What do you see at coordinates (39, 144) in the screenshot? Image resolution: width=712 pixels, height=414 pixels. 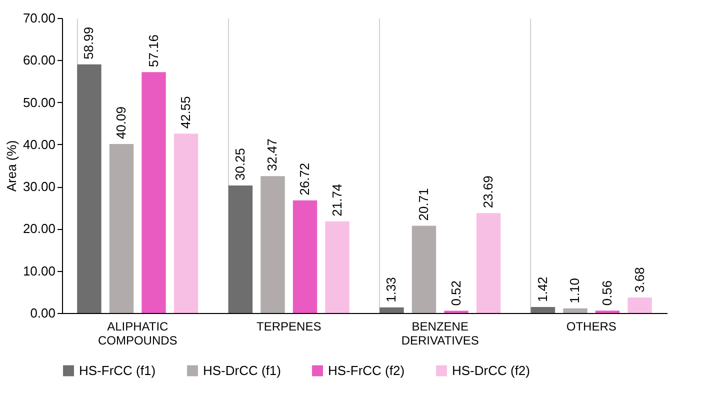 I see `y-tick-label: 40.00` at bounding box center [39, 144].